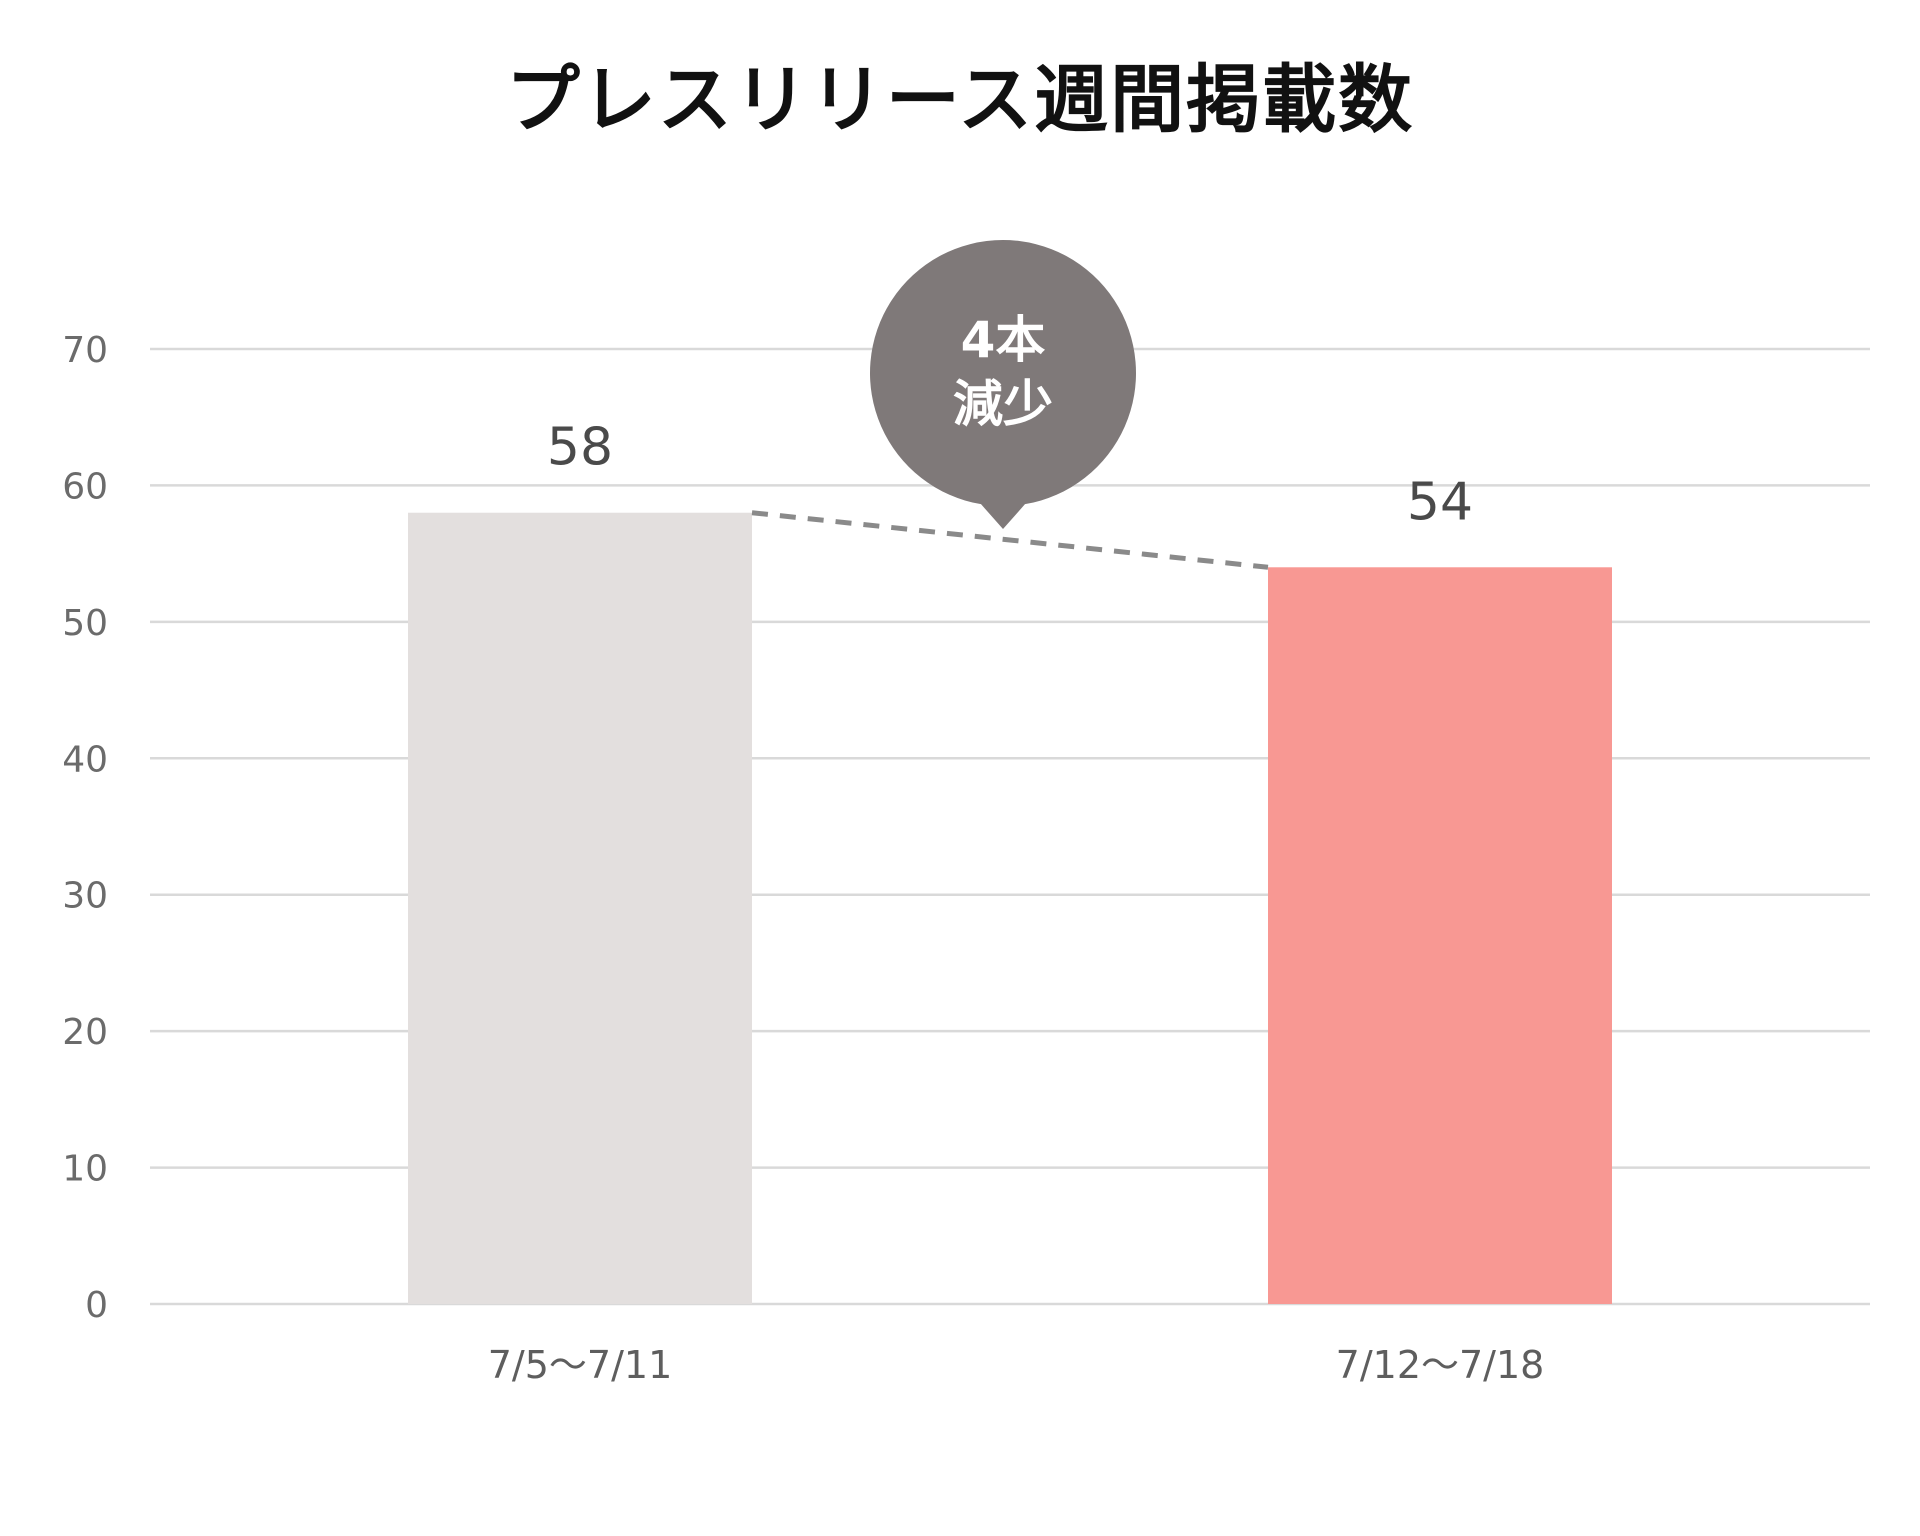 Image resolution: width=1920 pixels, height=1536 pixels. Describe the element at coordinates (580, 1365) in the screenshot. I see `x-category-label: 7/5〜7/11` at that location.